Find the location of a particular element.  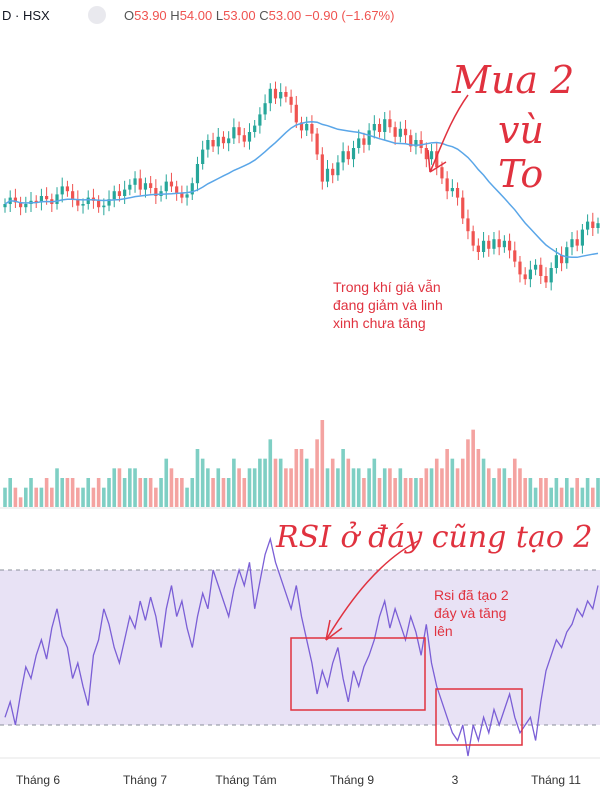

low-value: 53.00 is located at coordinates (239, 15).